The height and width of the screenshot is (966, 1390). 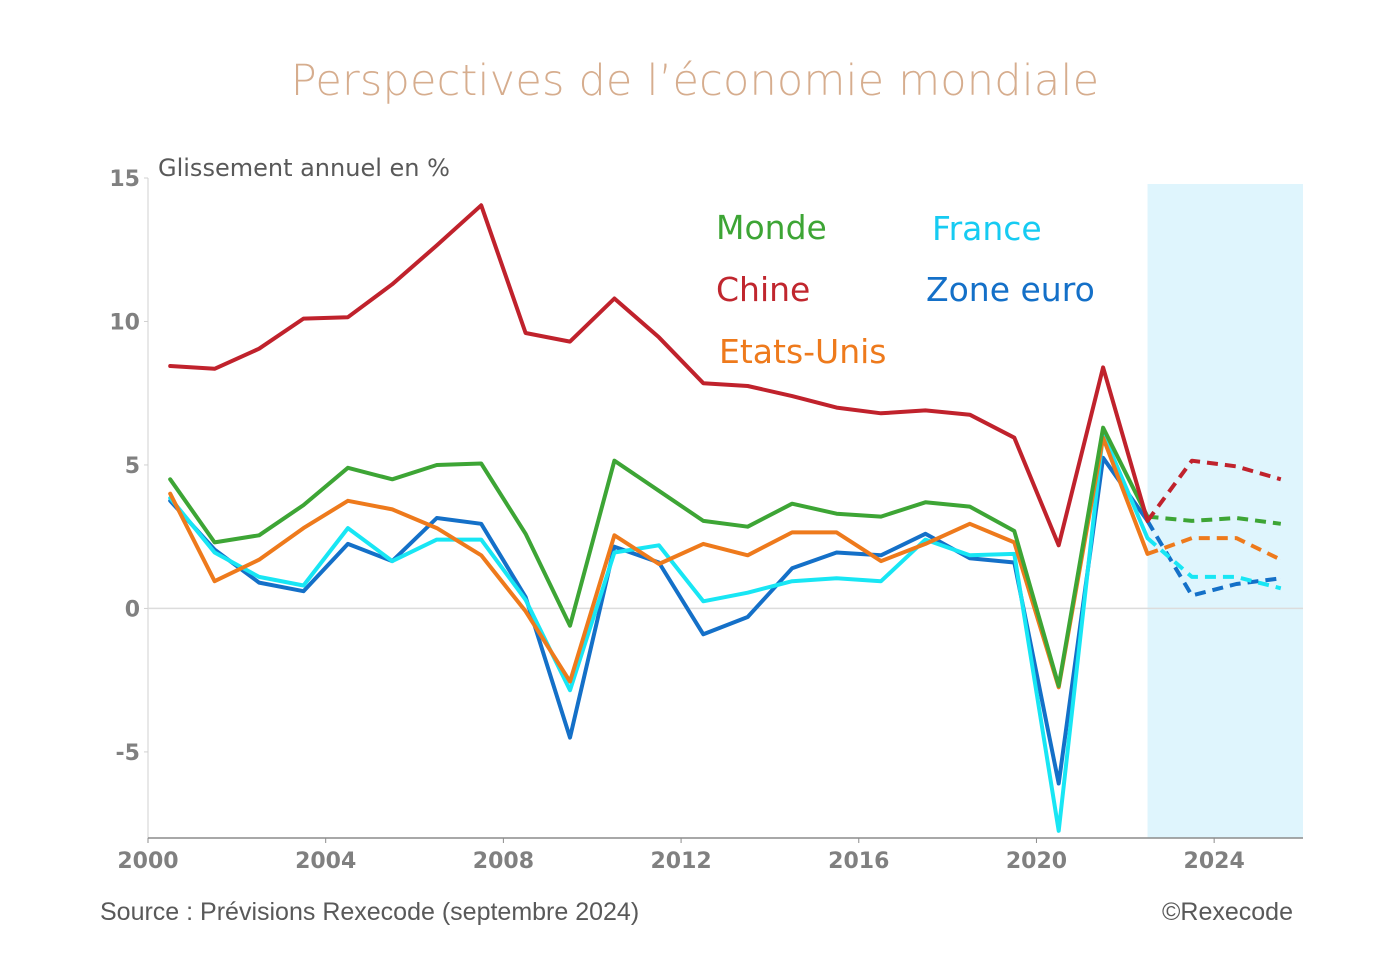 I want to click on y-tick-label: 10, so click(x=124, y=322).